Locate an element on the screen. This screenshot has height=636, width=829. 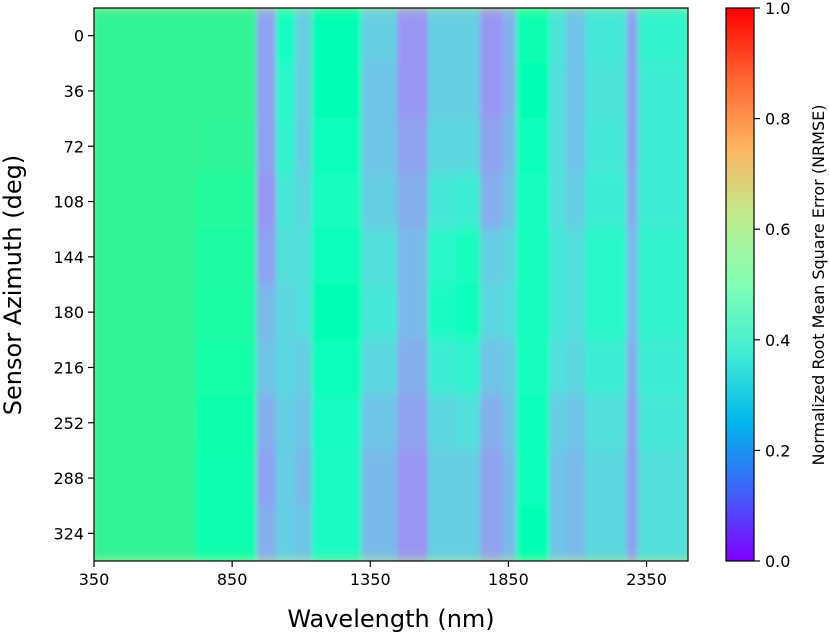
y-tick-label: 252 is located at coordinates (68, 423).